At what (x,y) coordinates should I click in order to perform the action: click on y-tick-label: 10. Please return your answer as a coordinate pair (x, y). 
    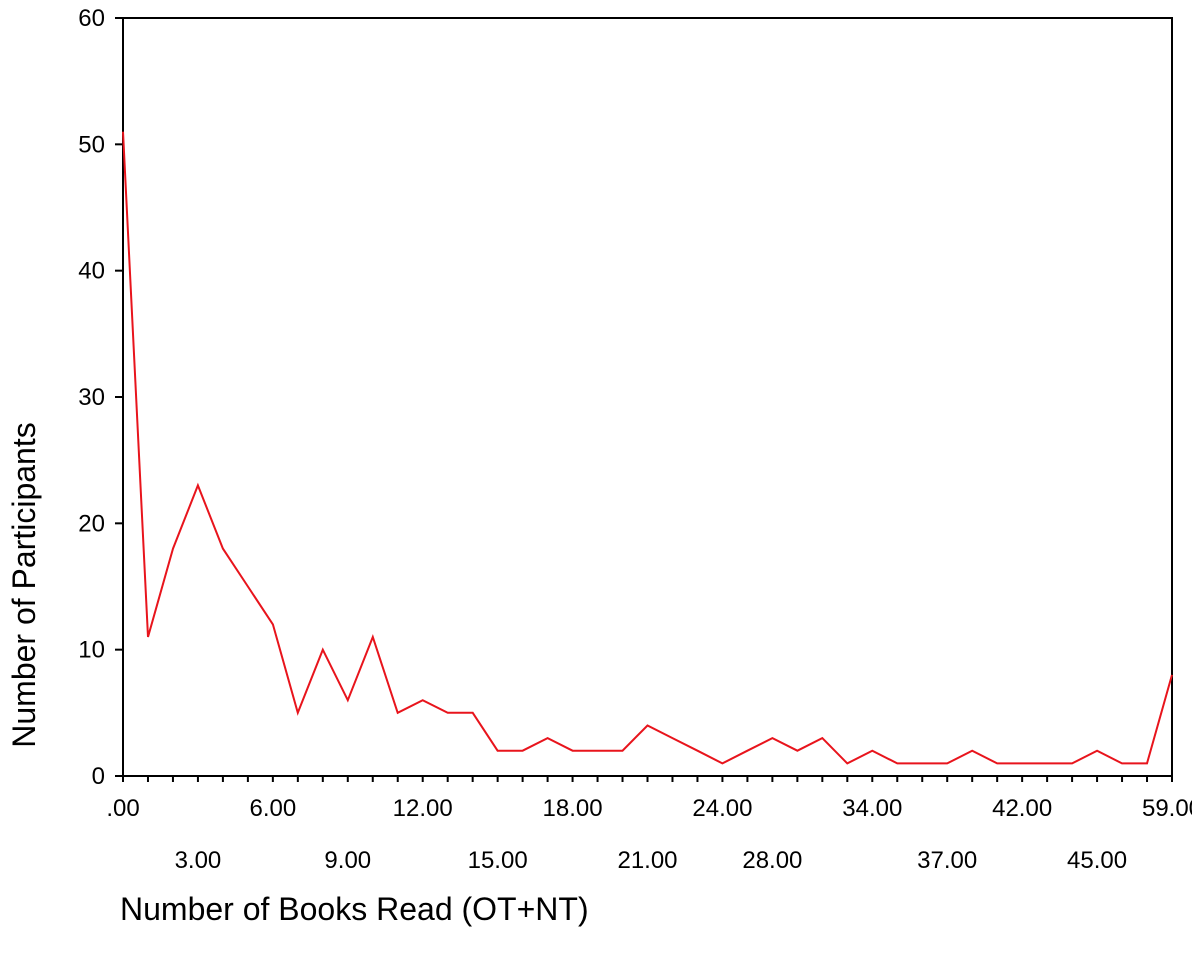
    Looking at the image, I should click on (91, 650).